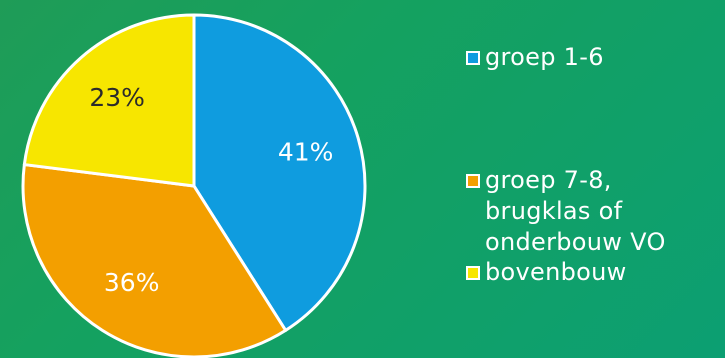 The image size is (725, 358). What do you see at coordinates (306, 152) in the screenshot?
I see `pie-label-groep-1-6: 41%` at bounding box center [306, 152].